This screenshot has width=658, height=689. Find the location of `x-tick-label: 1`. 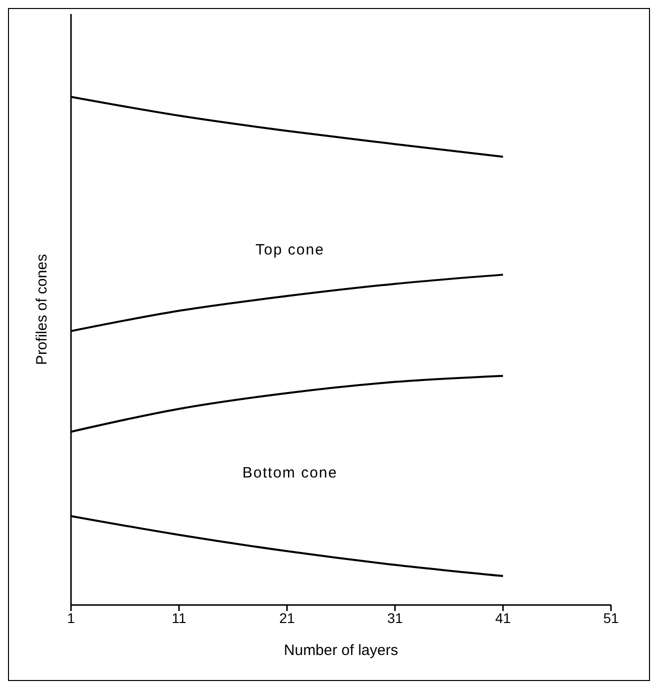

x-tick-label: 1 is located at coordinates (71, 618).